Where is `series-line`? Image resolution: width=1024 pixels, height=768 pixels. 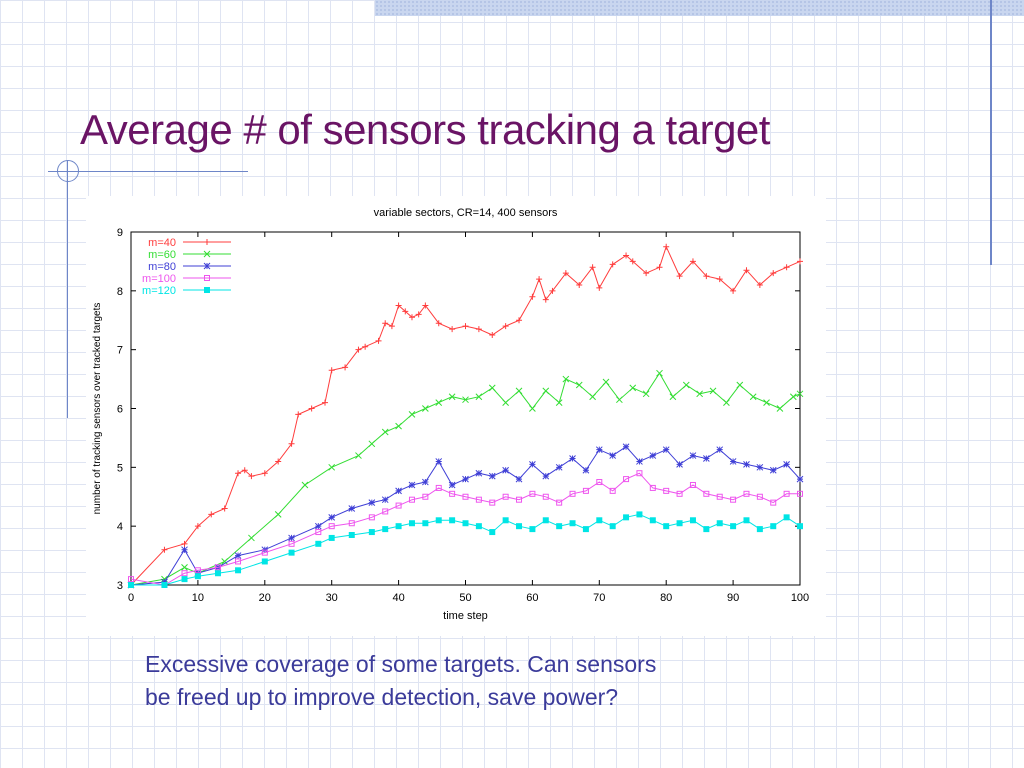
series-line is located at coordinates (465, 516).